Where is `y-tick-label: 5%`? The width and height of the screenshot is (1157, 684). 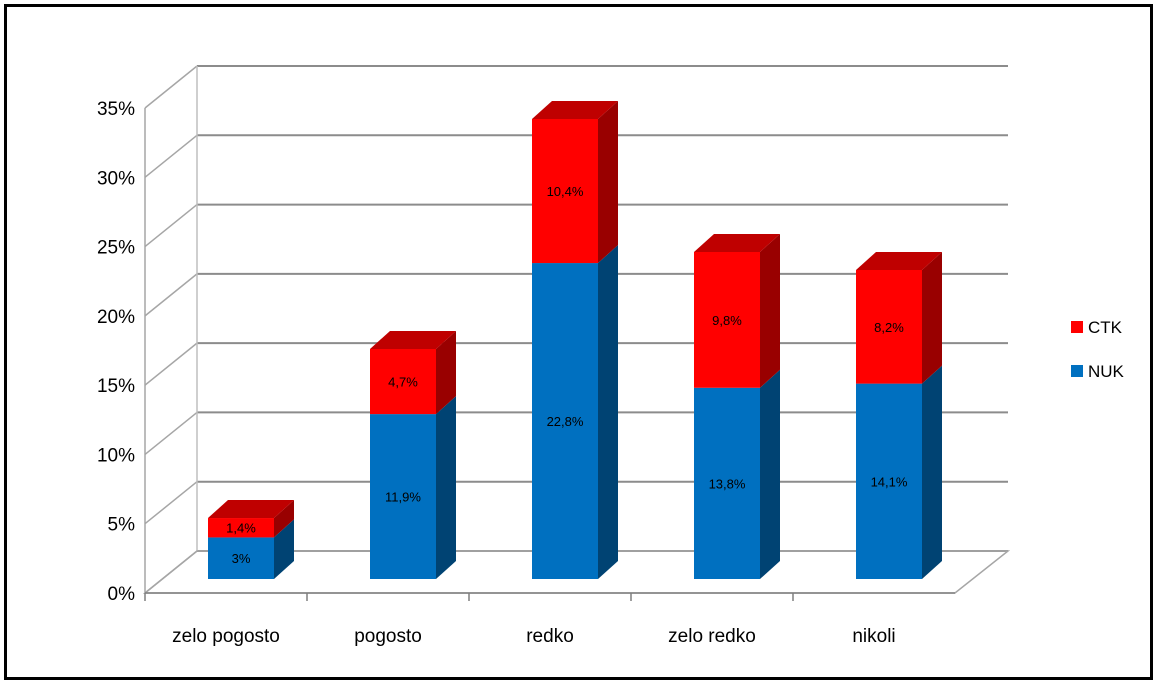 y-tick-label: 5% is located at coordinates (122, 525).